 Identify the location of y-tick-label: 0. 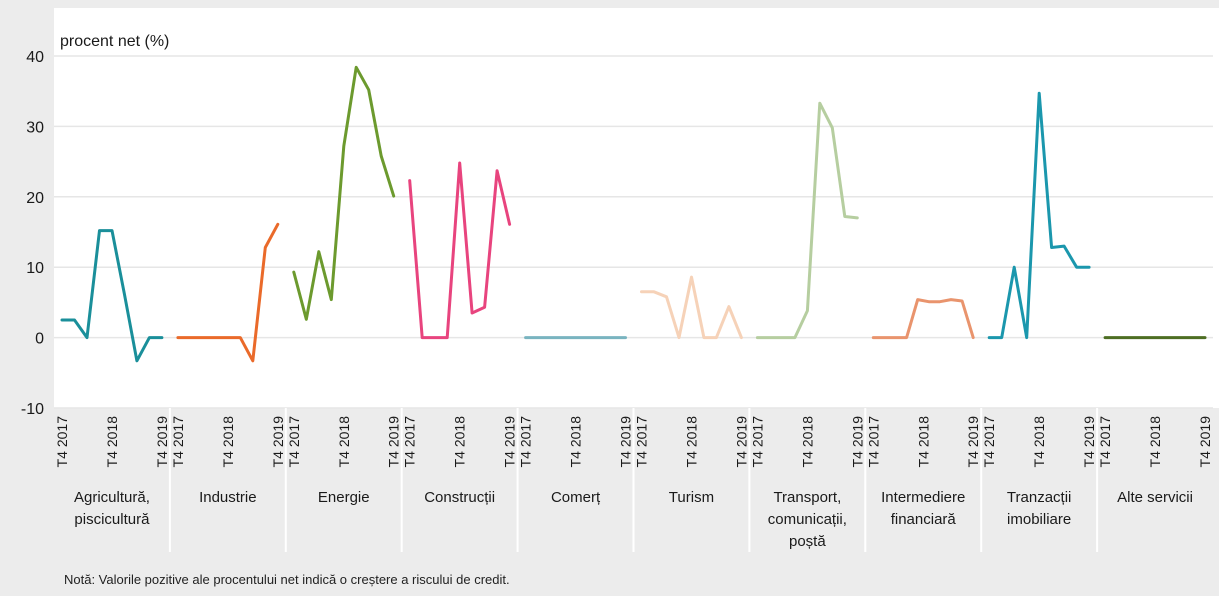
(39, 339).